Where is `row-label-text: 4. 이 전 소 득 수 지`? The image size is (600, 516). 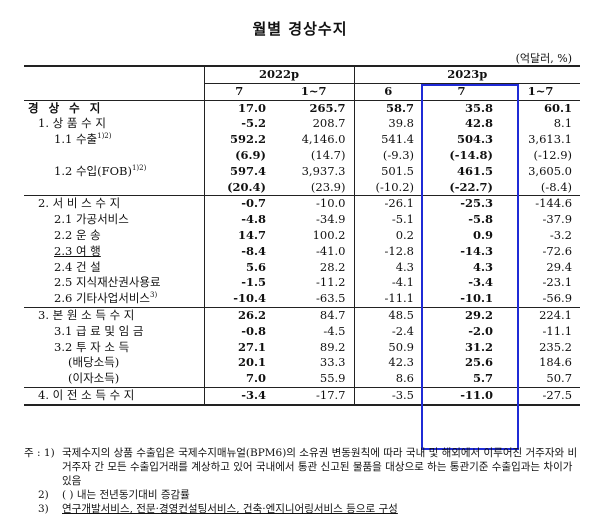
row-label-text: 4. 이 전 소 득 수 지 is located at coordinates (86, 394).